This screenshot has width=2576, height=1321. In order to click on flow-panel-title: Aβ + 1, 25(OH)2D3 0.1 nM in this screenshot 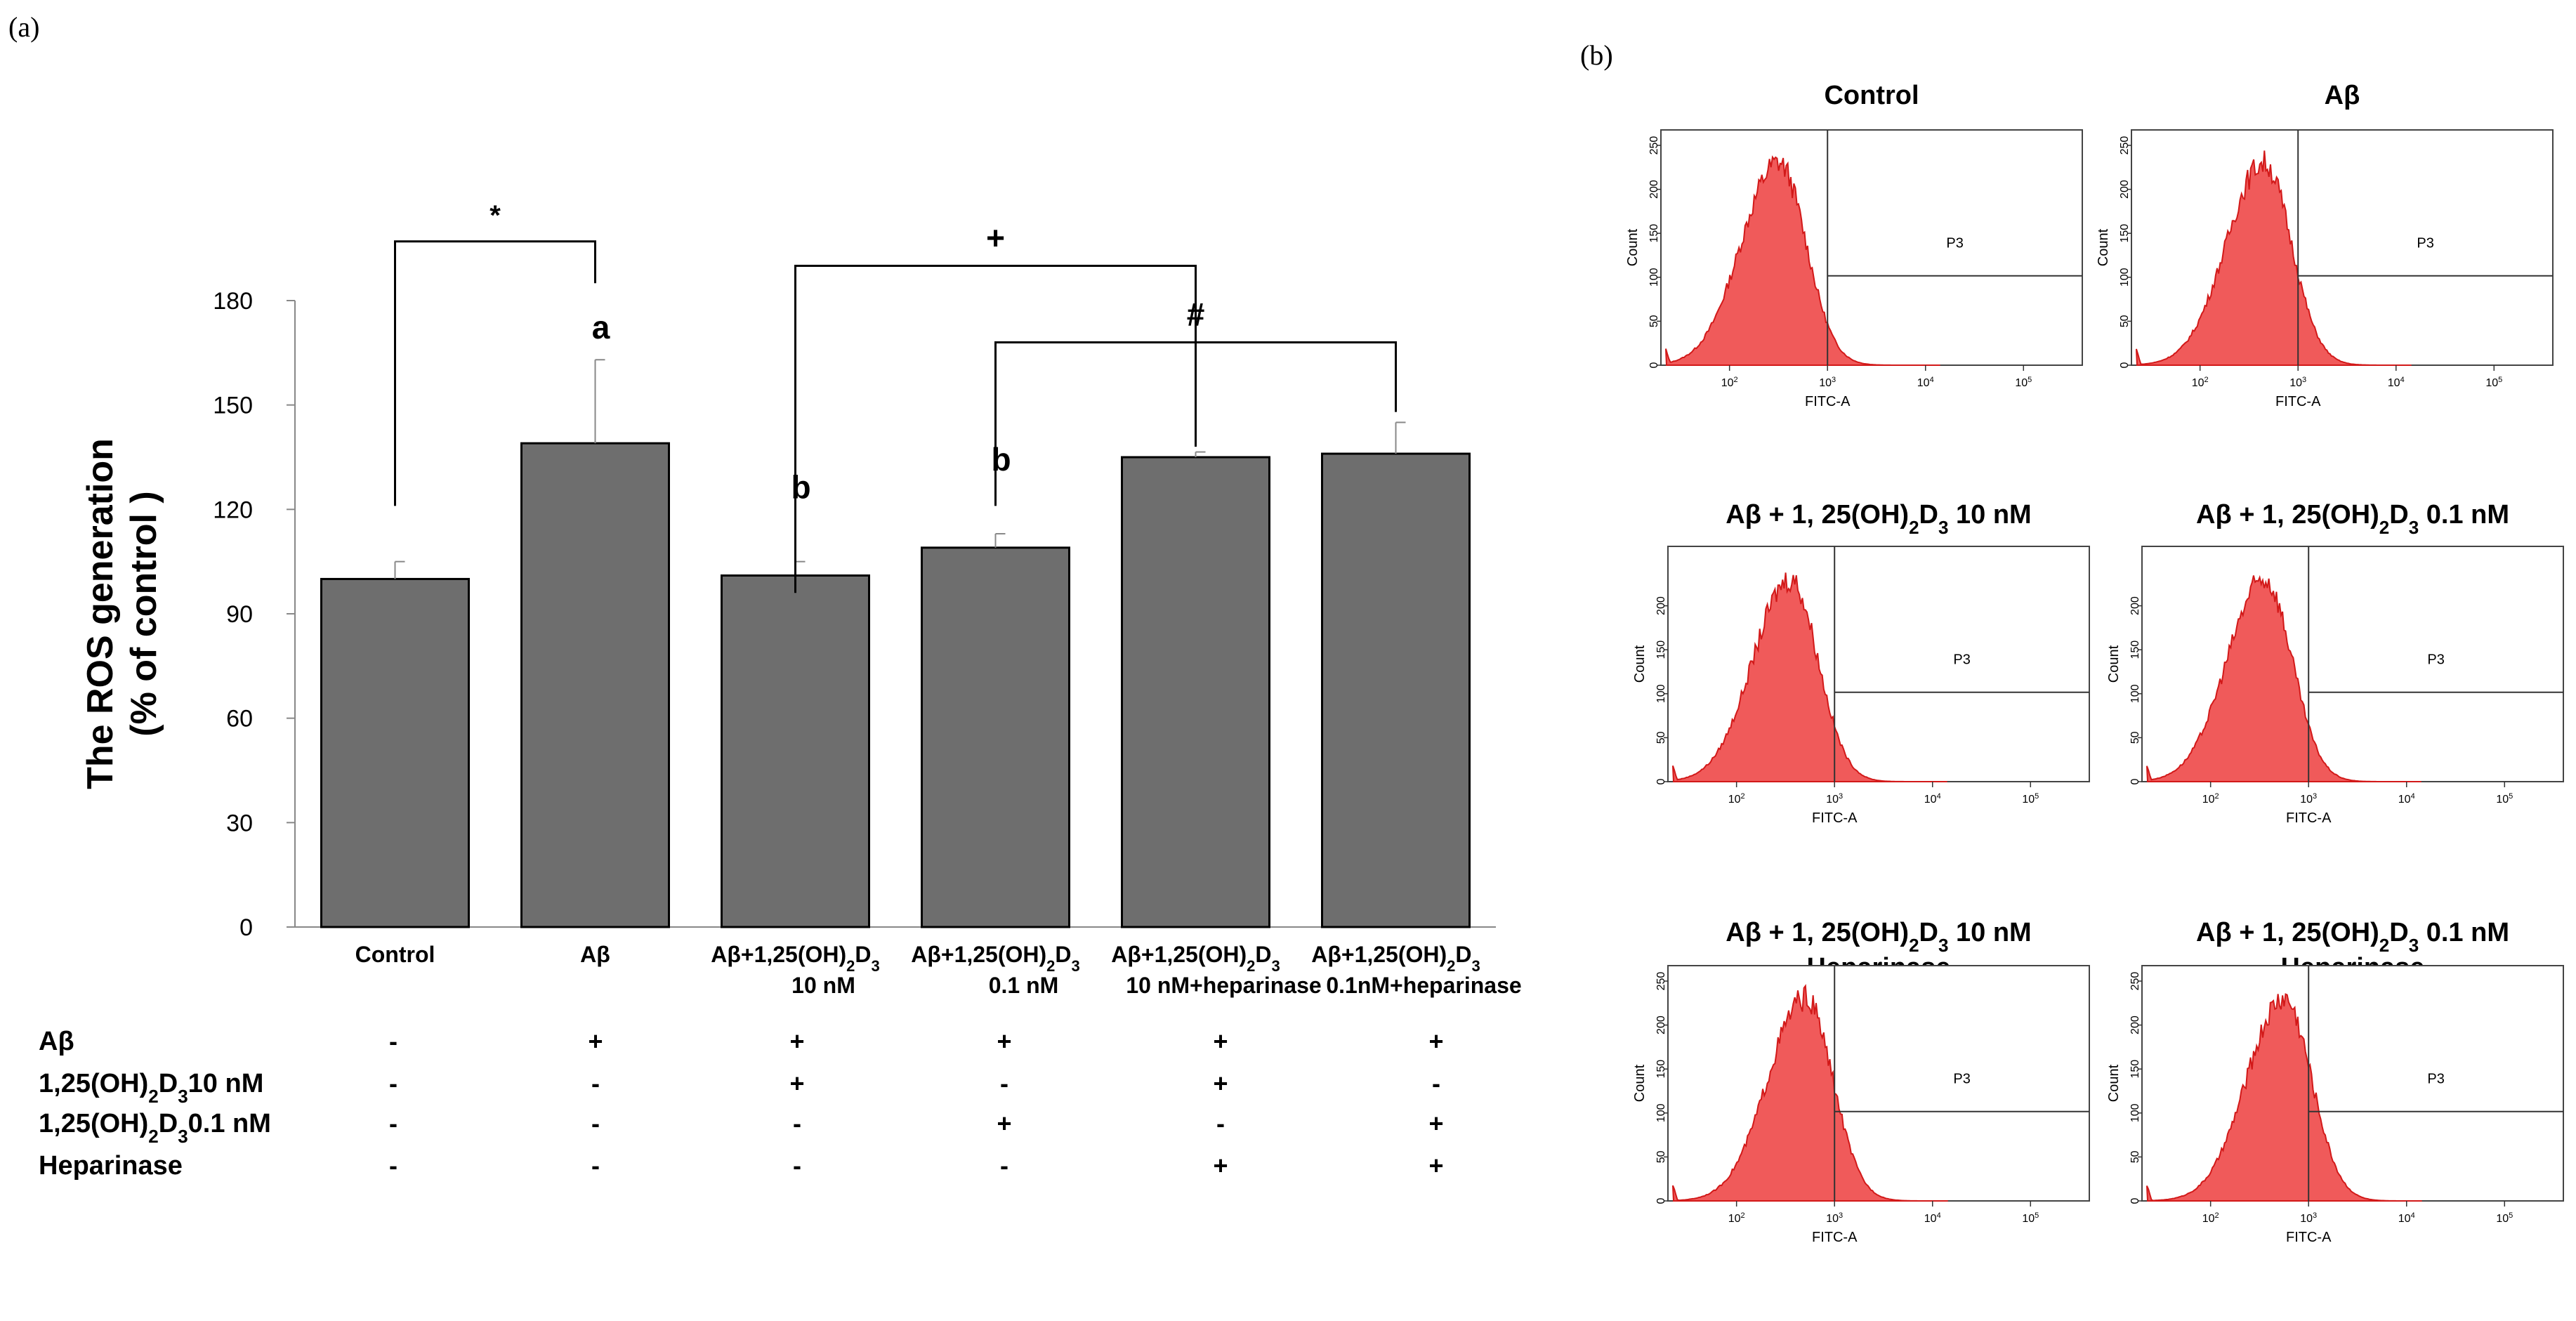, I will do `click(2352, 519)`.